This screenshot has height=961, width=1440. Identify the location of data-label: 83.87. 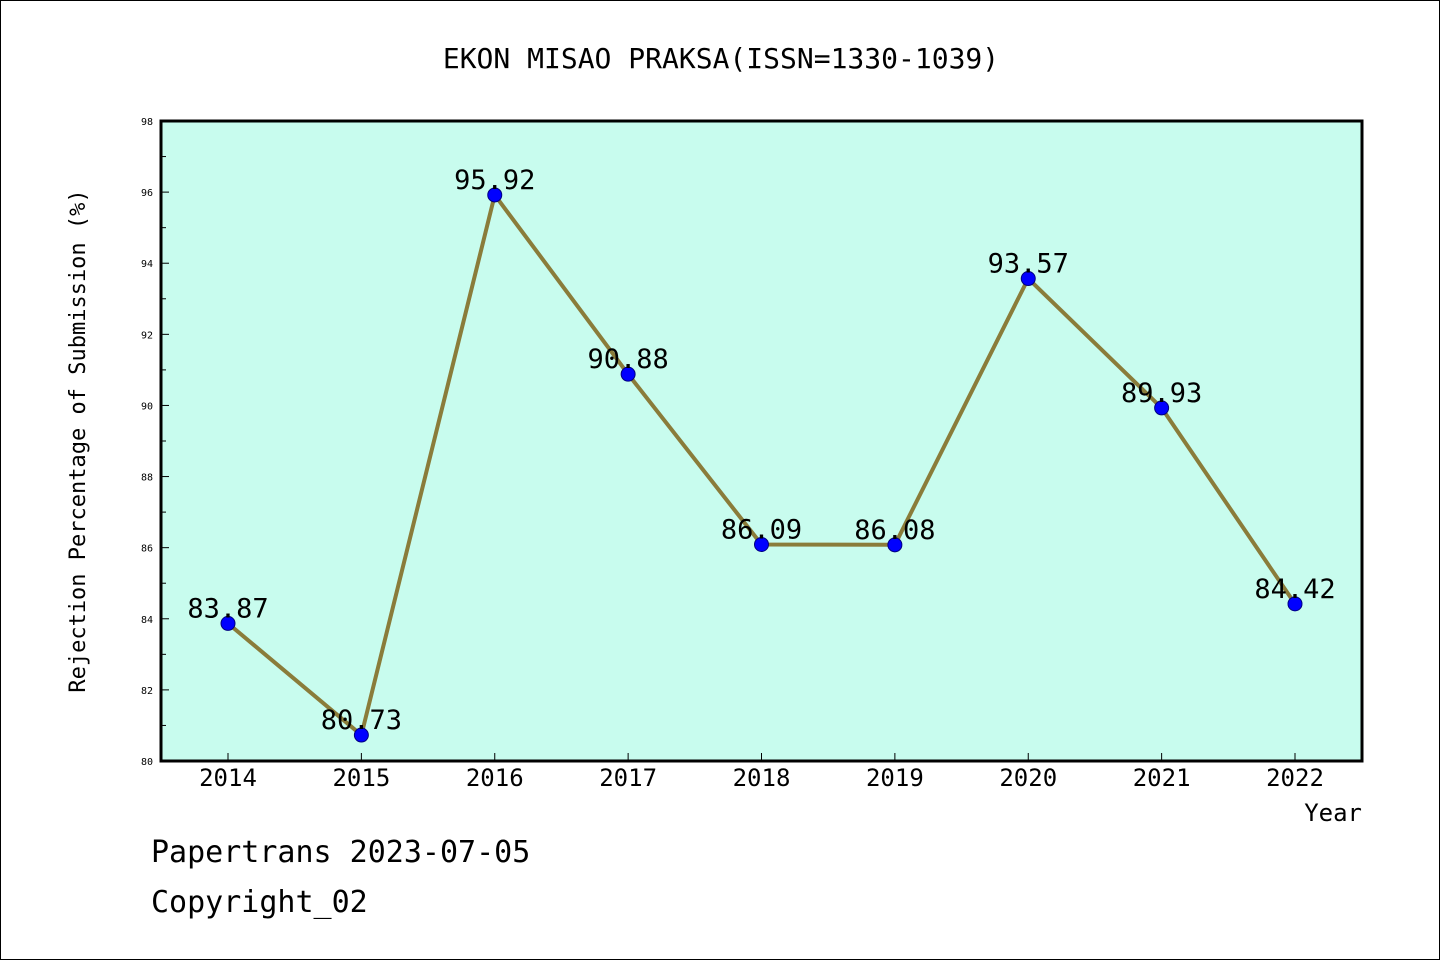
(227, 608).